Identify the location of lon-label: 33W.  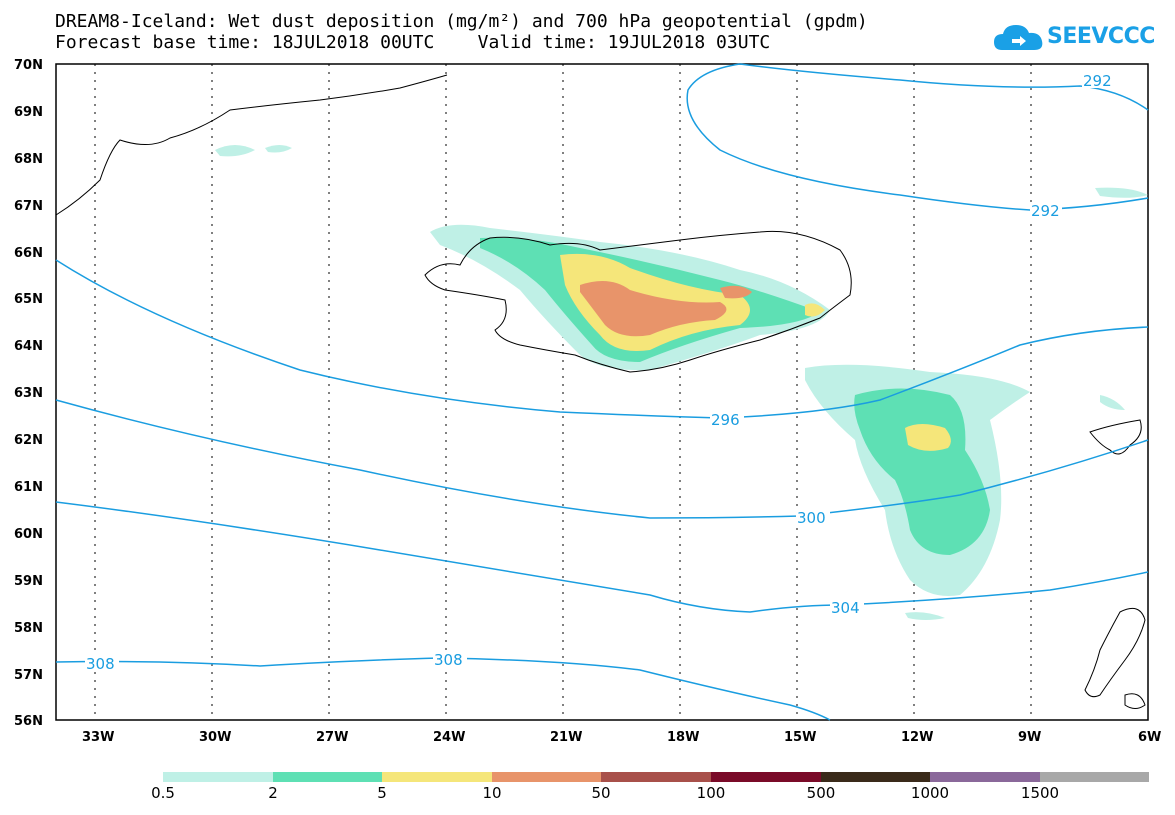
(98, 737).